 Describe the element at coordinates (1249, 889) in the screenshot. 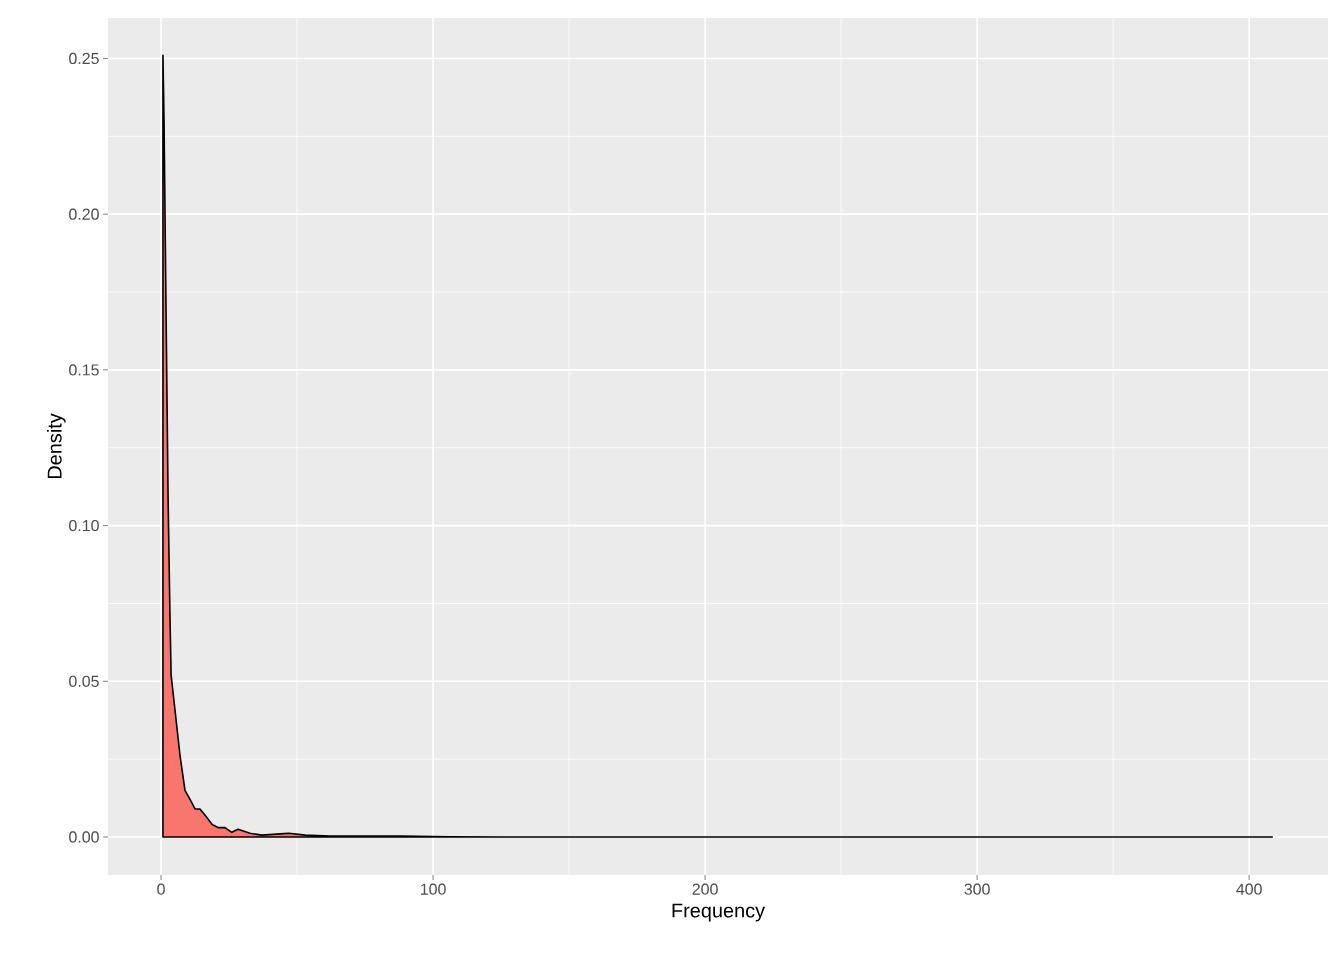

I see `x-tick-label: 400` at that location.